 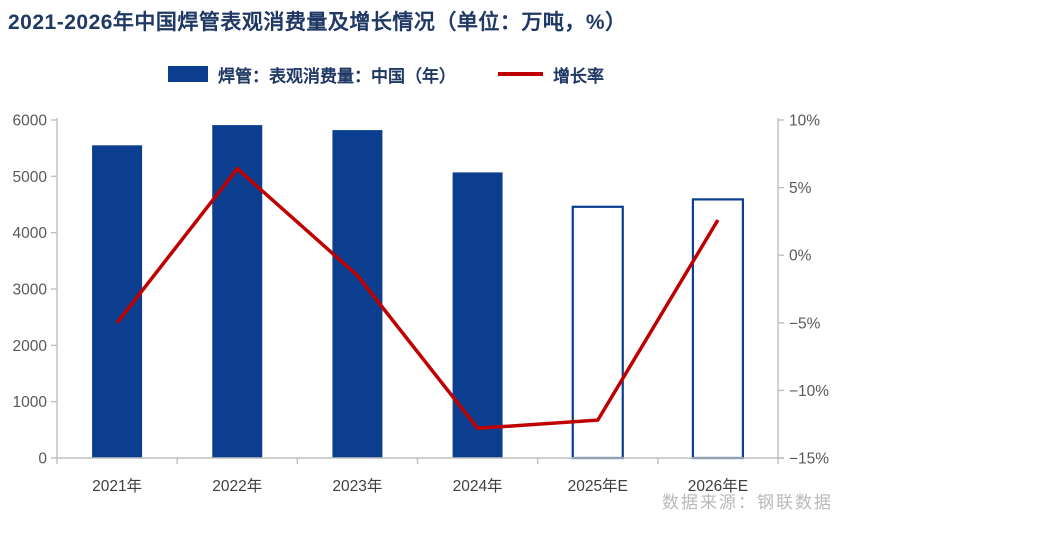 What do you see at coordinates (477, 315) in the screenshot?
I see `bar-2024年` at bounding box center [477, 315].